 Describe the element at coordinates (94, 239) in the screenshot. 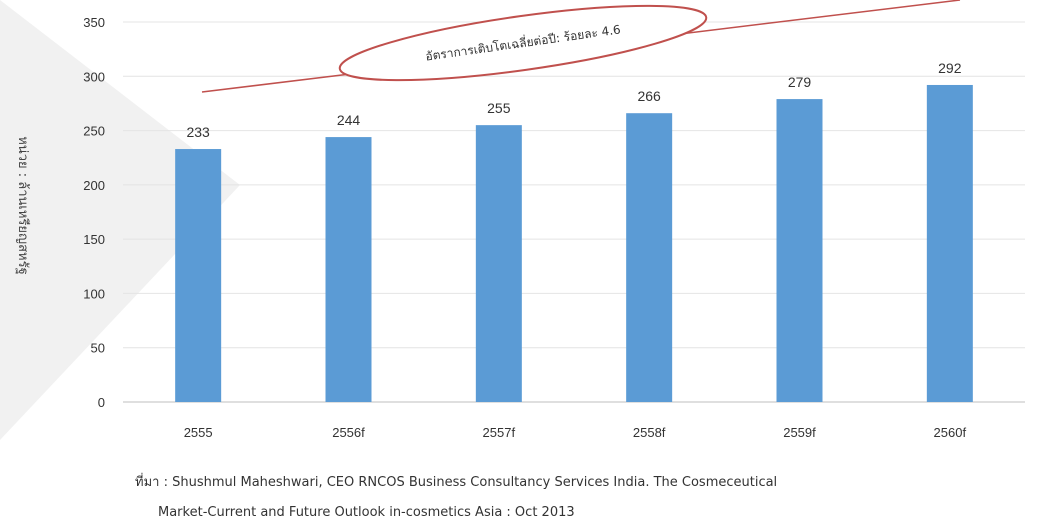

I see `y-tick-label: 150` at that location.